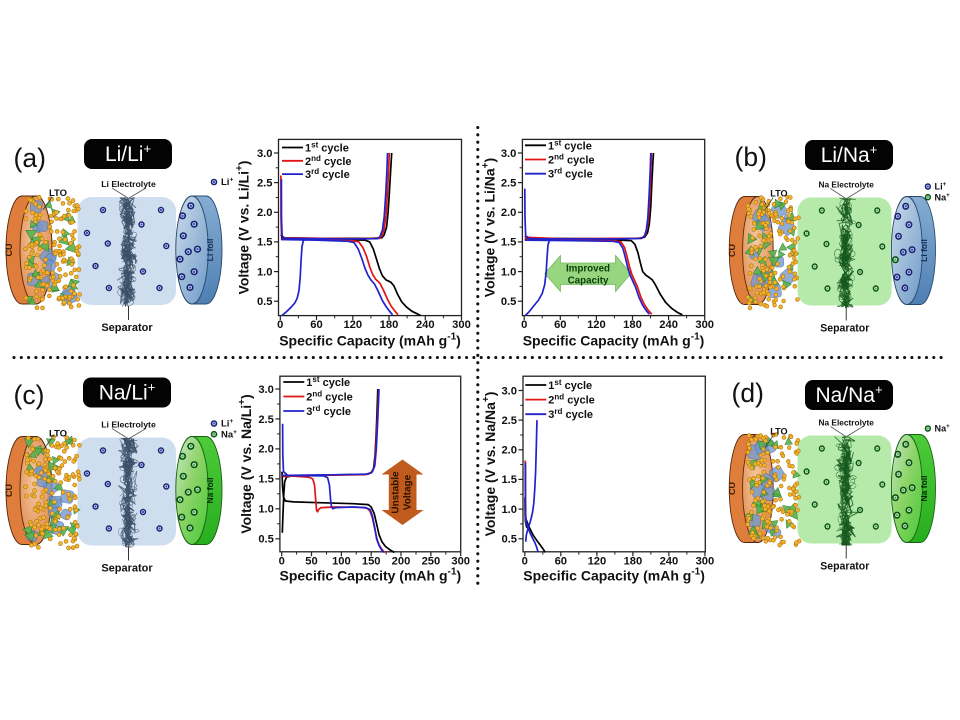 The width and height of the screenshot is (960, 720). Describe the element at coordinates (849, 154) in the screenshot. I see `svg-text: Li/Na+` at that location.